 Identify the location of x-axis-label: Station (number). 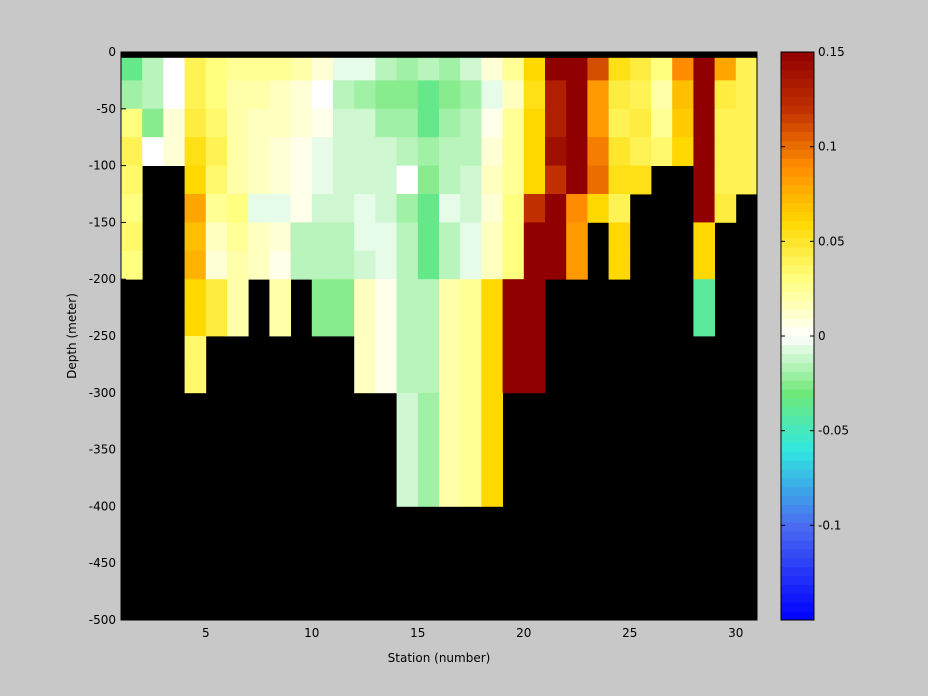
(439, 658).